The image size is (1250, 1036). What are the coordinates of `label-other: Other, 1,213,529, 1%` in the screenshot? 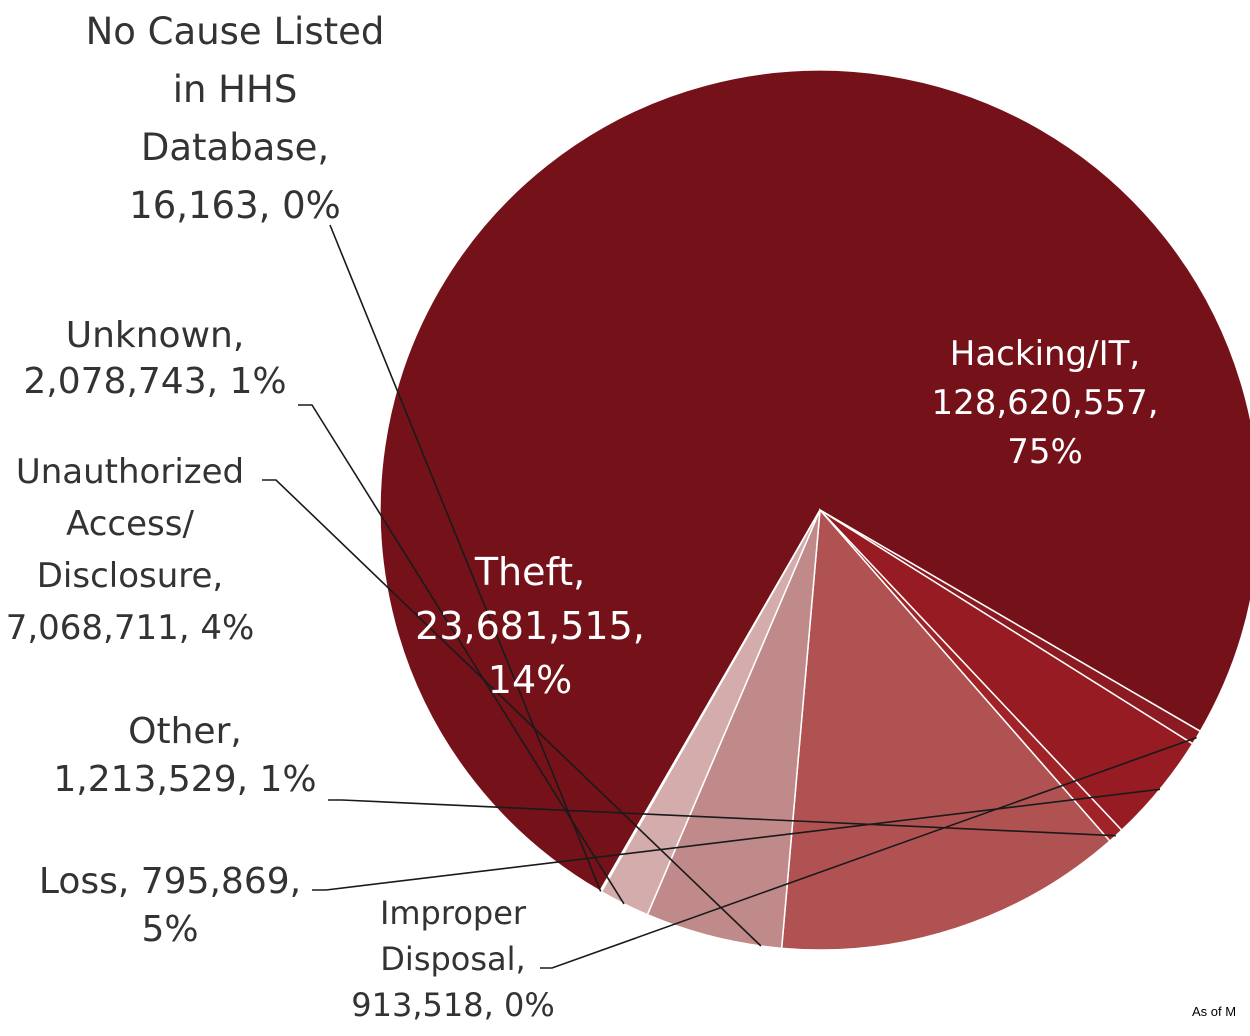 It's located at (185, 755).